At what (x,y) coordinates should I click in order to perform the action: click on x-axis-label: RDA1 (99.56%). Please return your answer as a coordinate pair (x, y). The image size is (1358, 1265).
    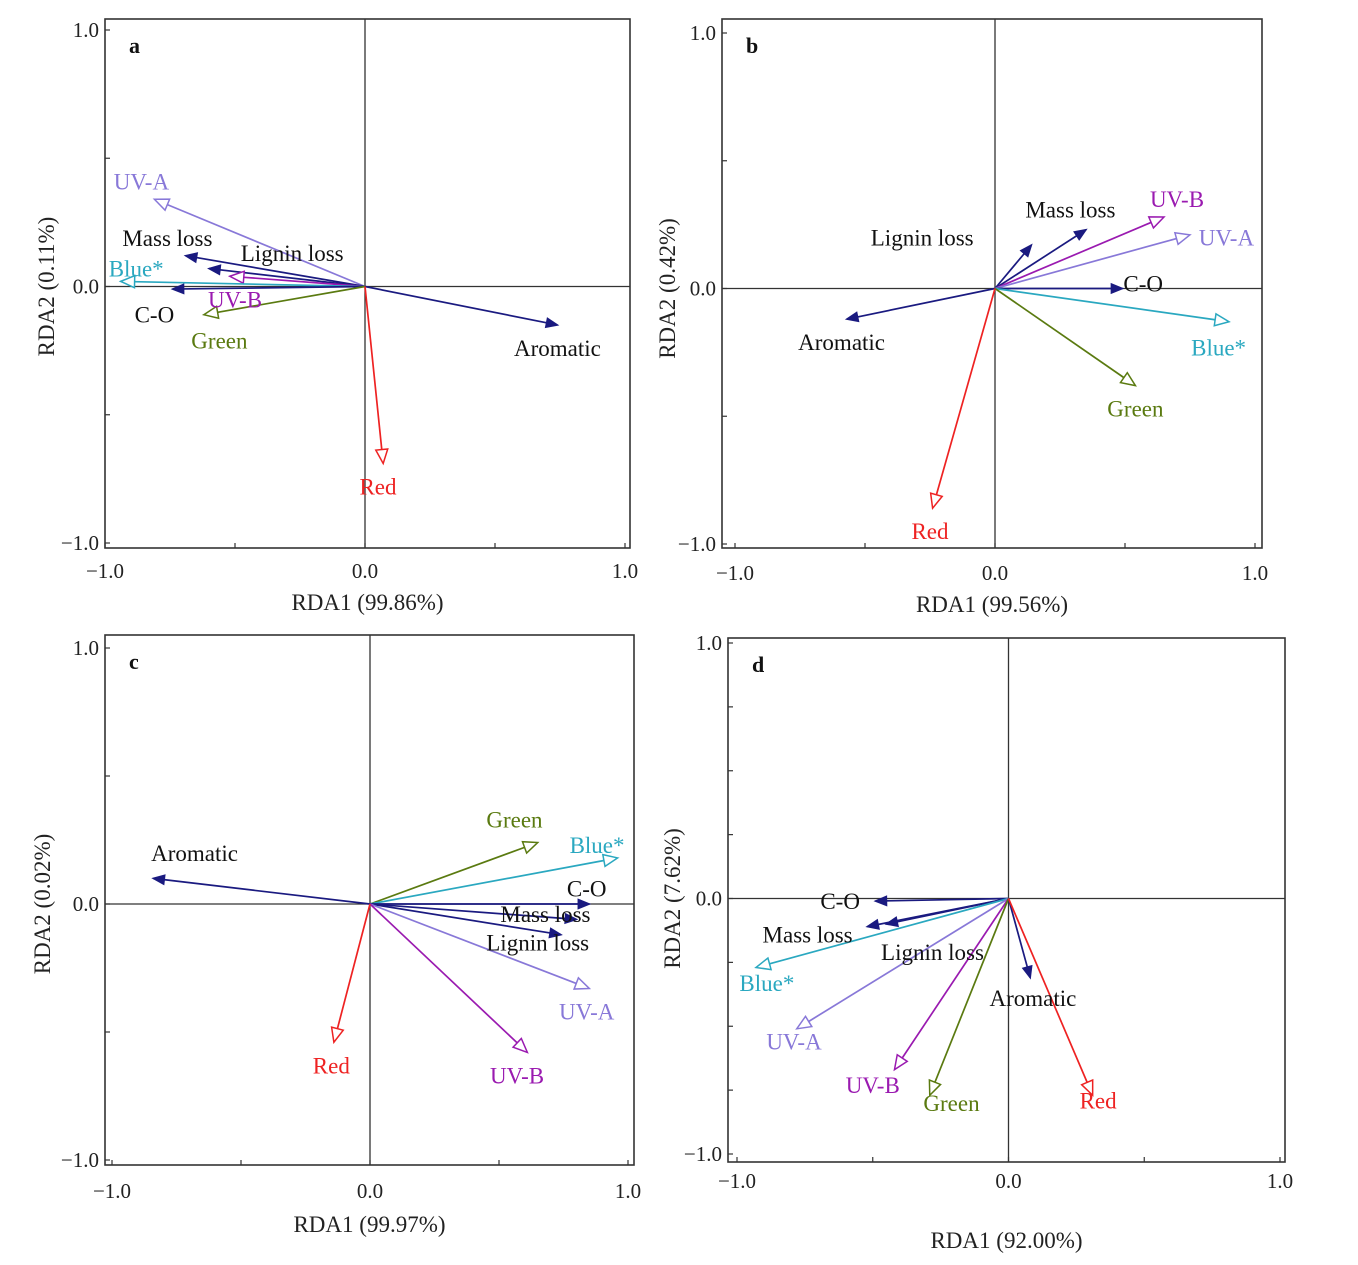
    Looking at the image, I should click on (992, 604).